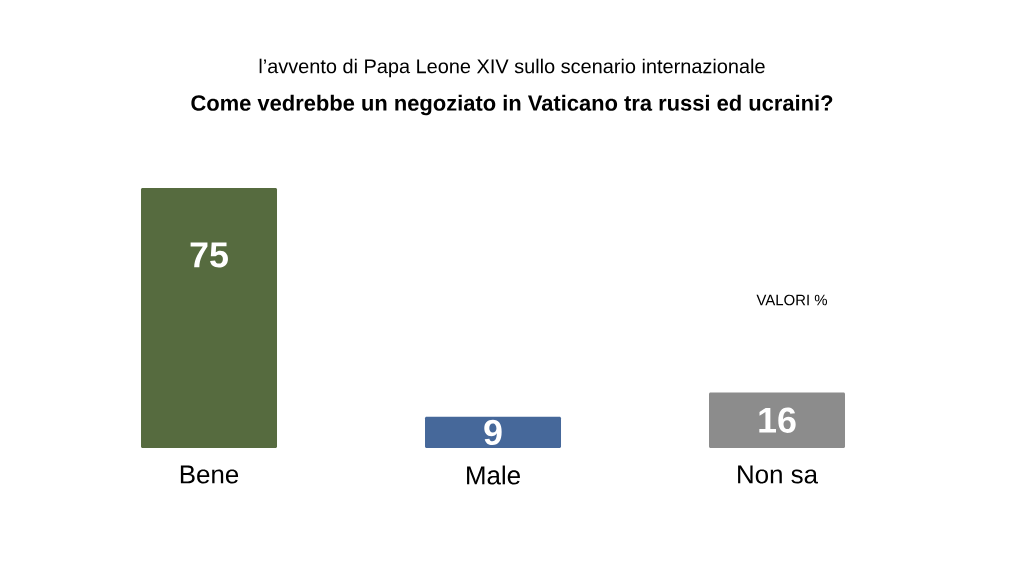 Image resolution: width=1024 pixels, height=576 pixels. Describe the element at coordinates (778, 474) in the screenshot. I see `x-tick-label: Non sa` at that location.